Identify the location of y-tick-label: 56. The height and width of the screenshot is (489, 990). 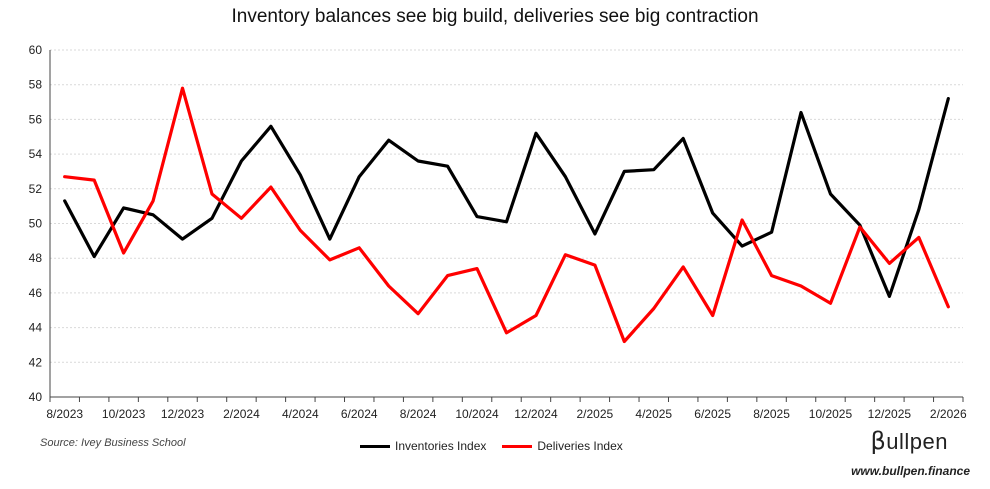
(36, 119).